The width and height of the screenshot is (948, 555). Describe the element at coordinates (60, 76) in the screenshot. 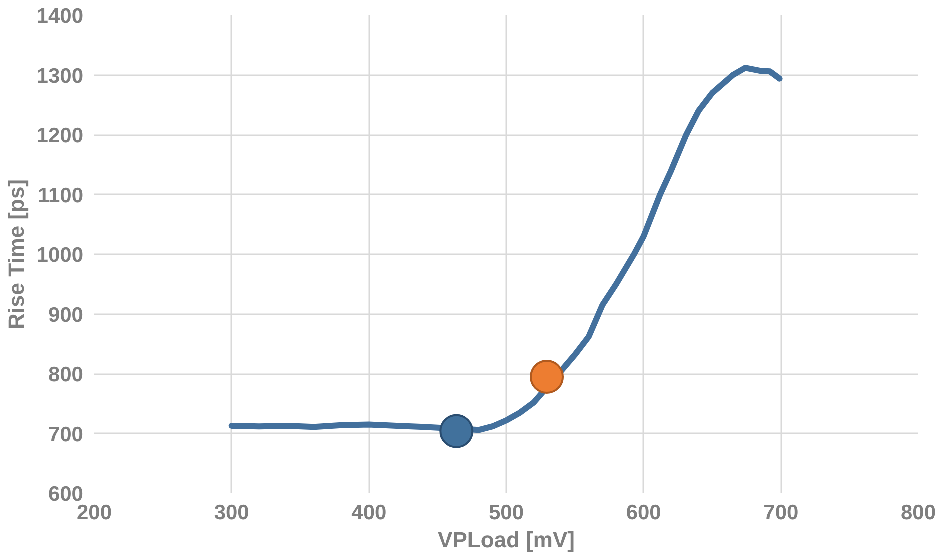

I see `y-tick-label: 1300` at that location.